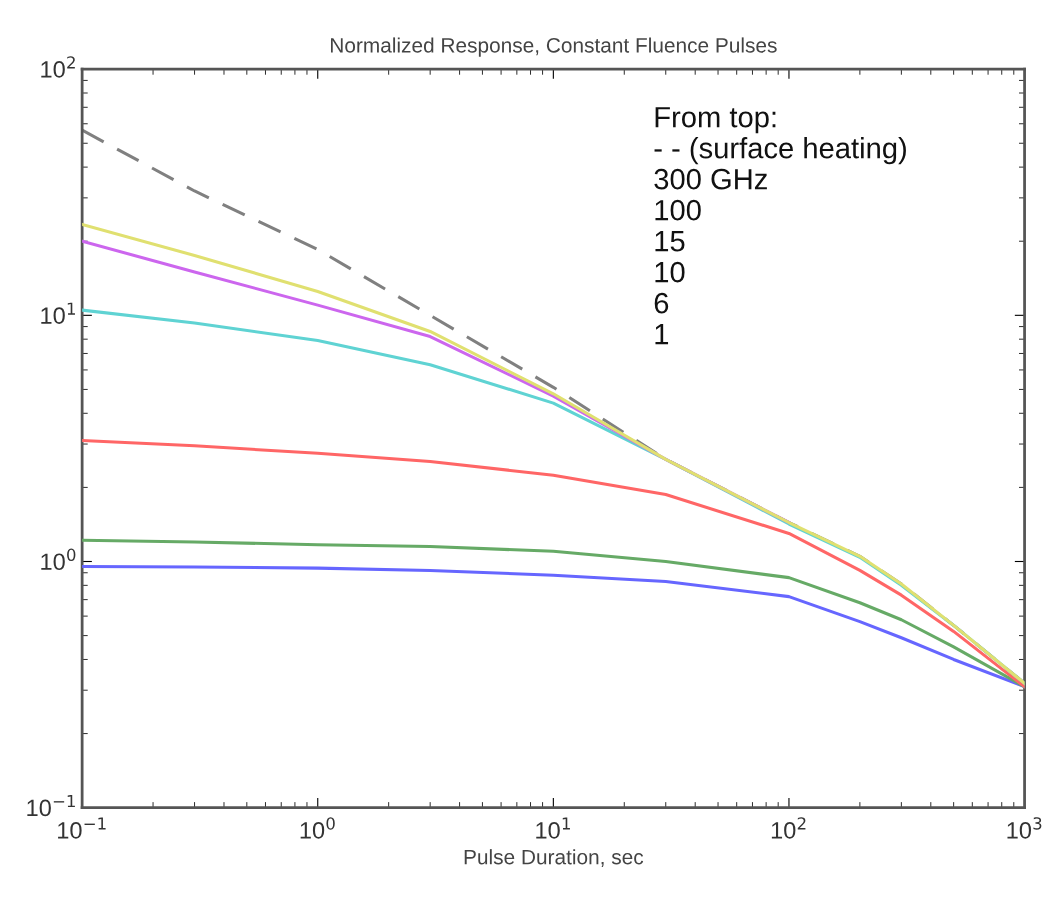 The width and height of the screenshot is (1053, 922). Describe the element at coordinates (1024, 828) in the screenshot. I see `x-tick-label: 10$^{3}$` at that location.